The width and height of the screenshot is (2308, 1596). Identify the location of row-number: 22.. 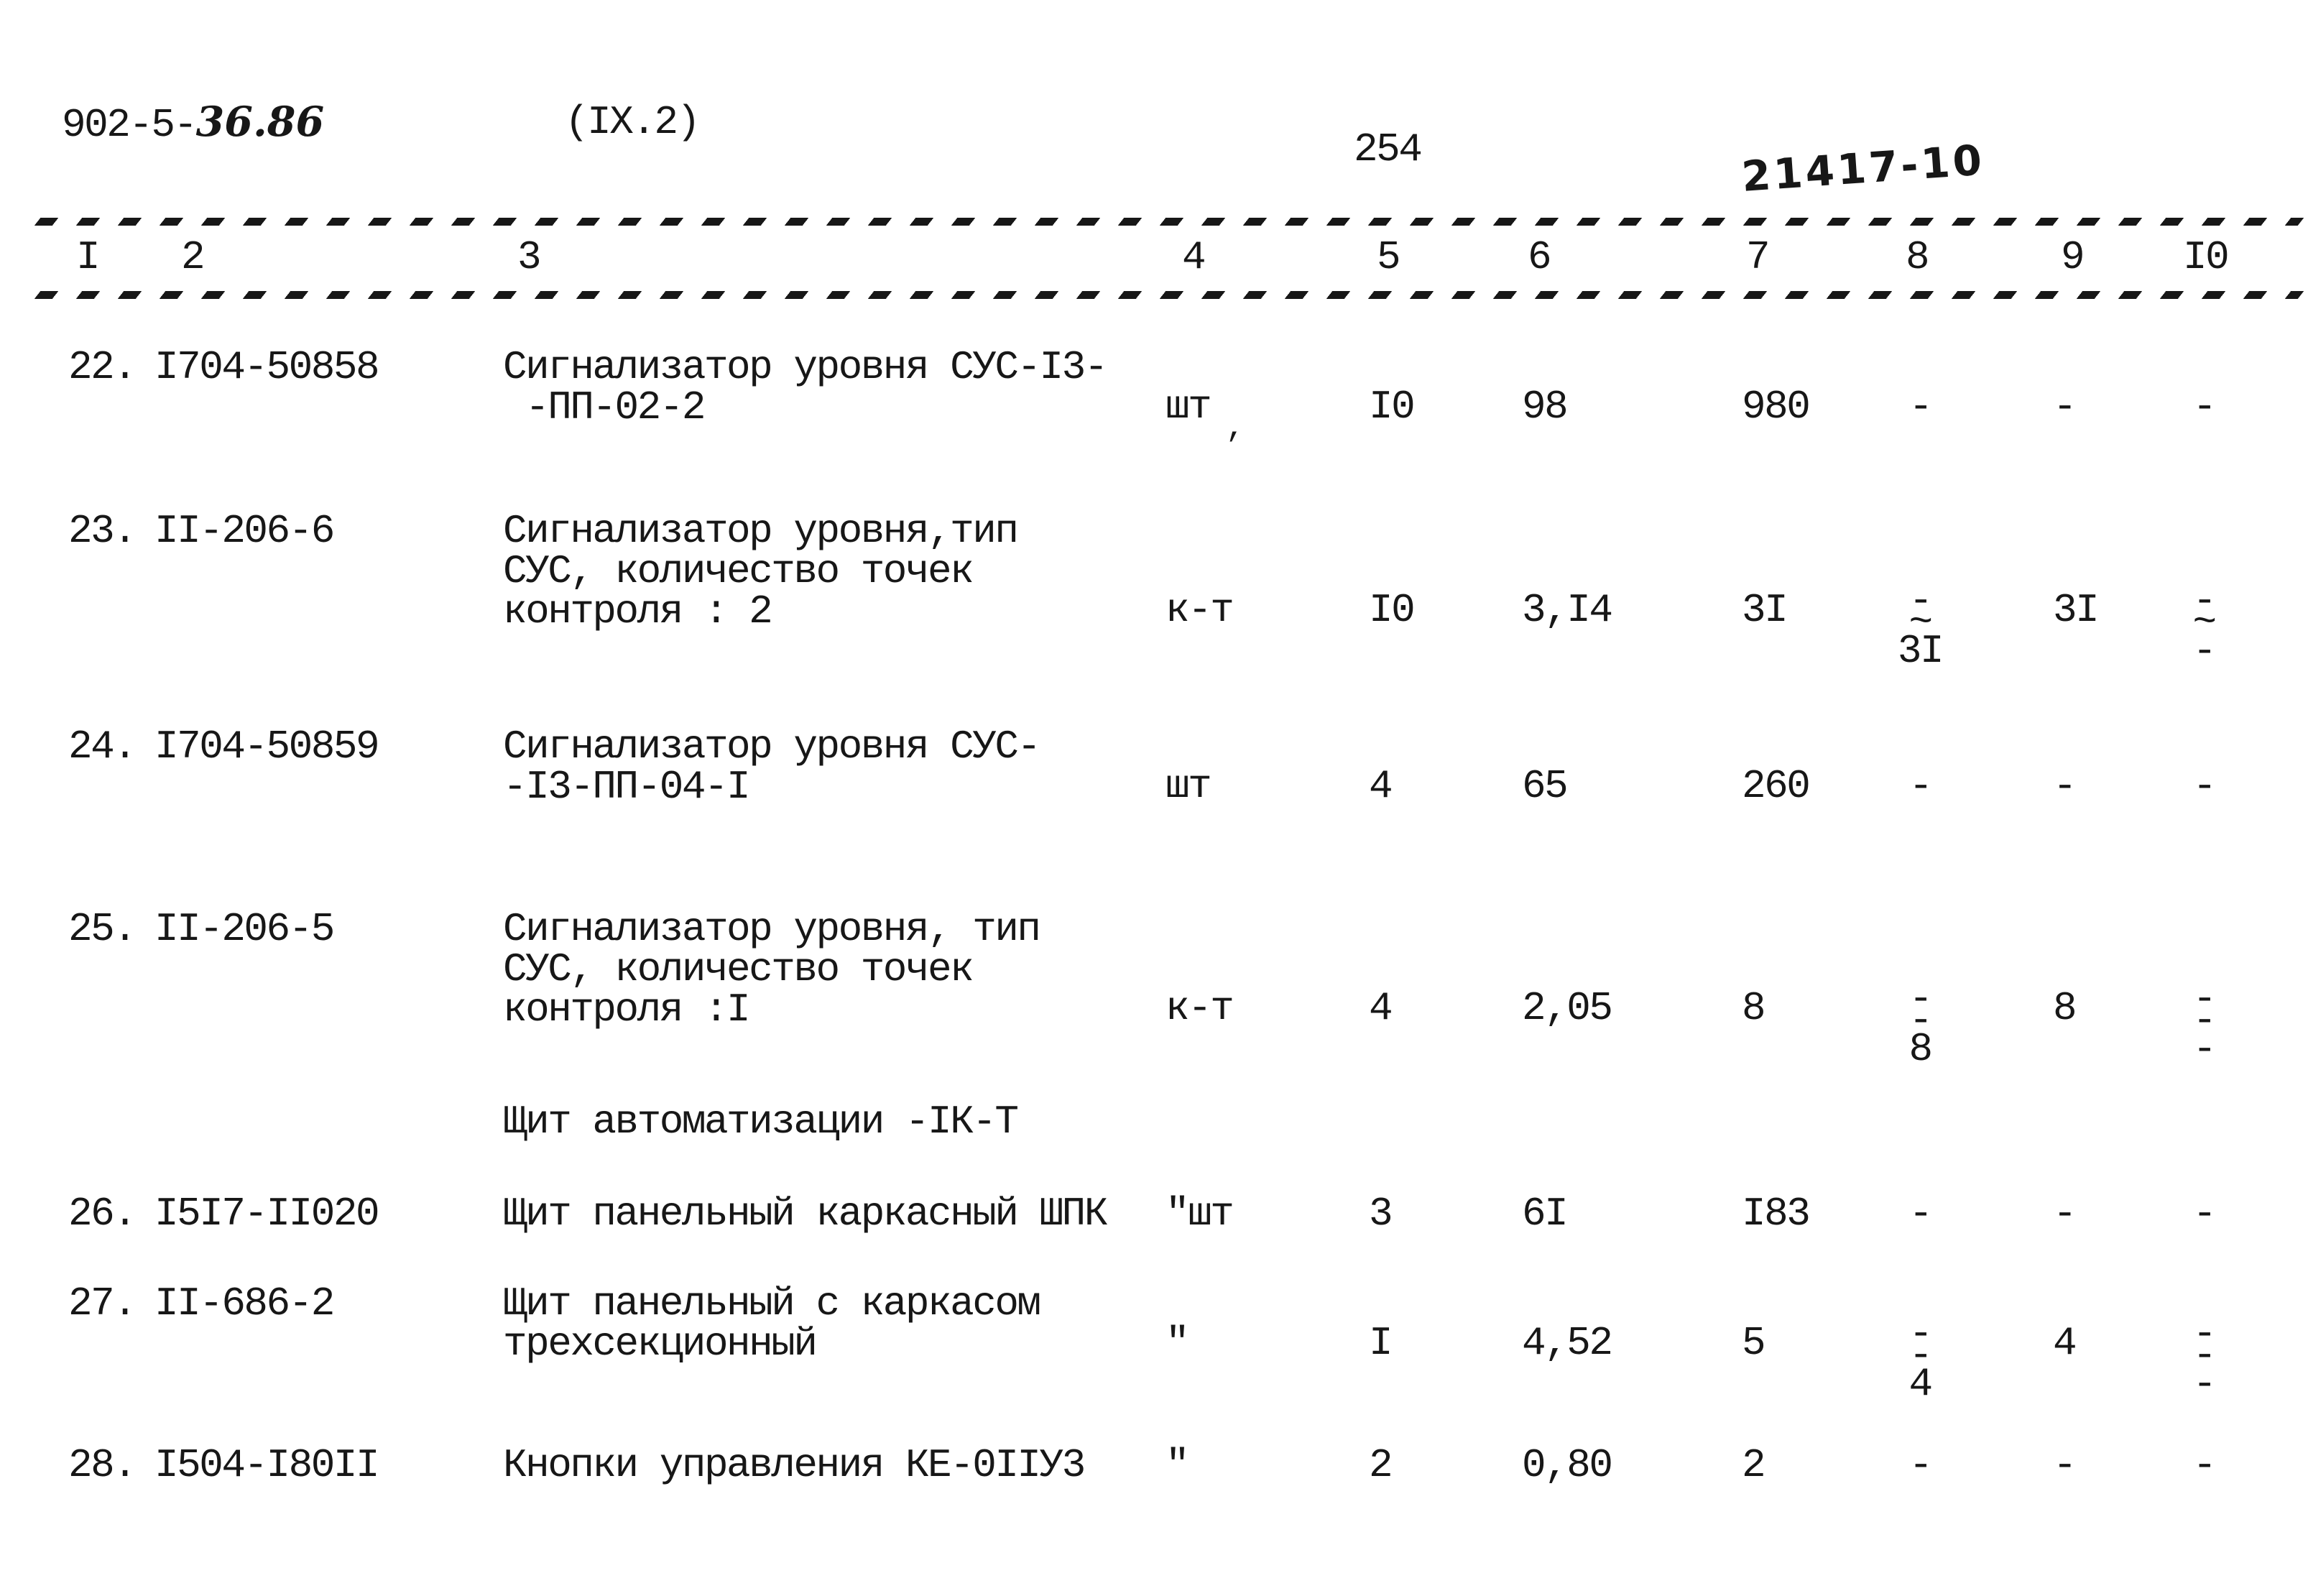
(102, 367).